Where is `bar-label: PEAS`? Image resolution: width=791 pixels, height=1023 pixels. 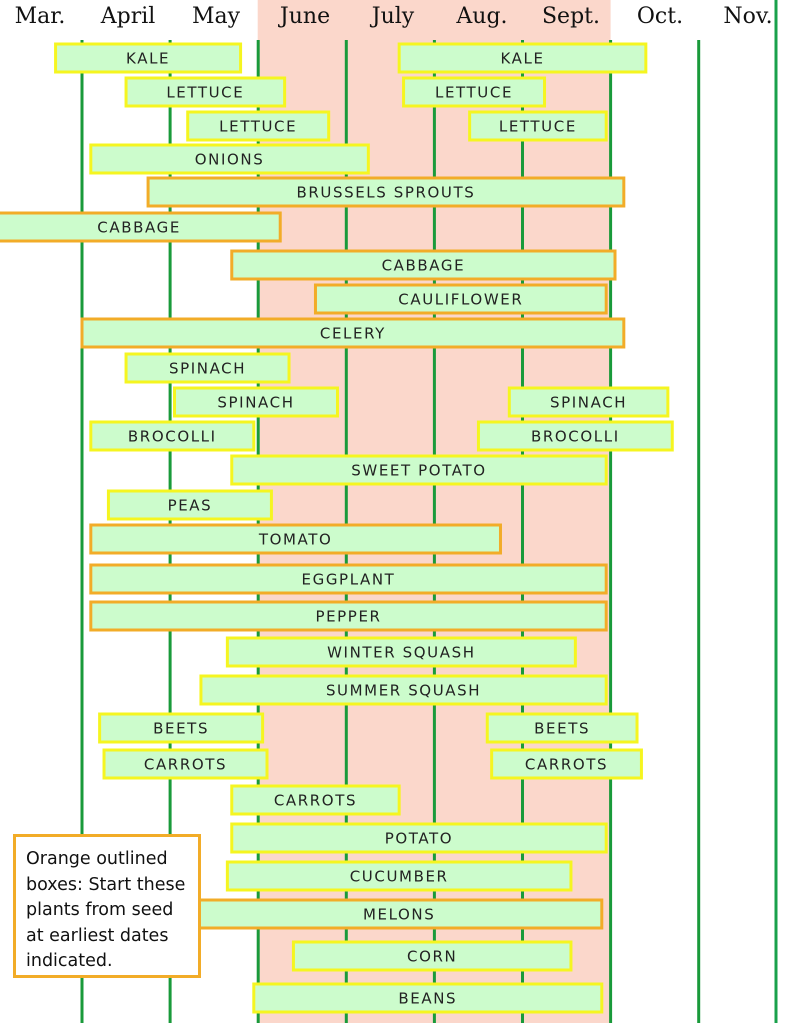
bar-label: PEAS is located at coordinates (190, 506).